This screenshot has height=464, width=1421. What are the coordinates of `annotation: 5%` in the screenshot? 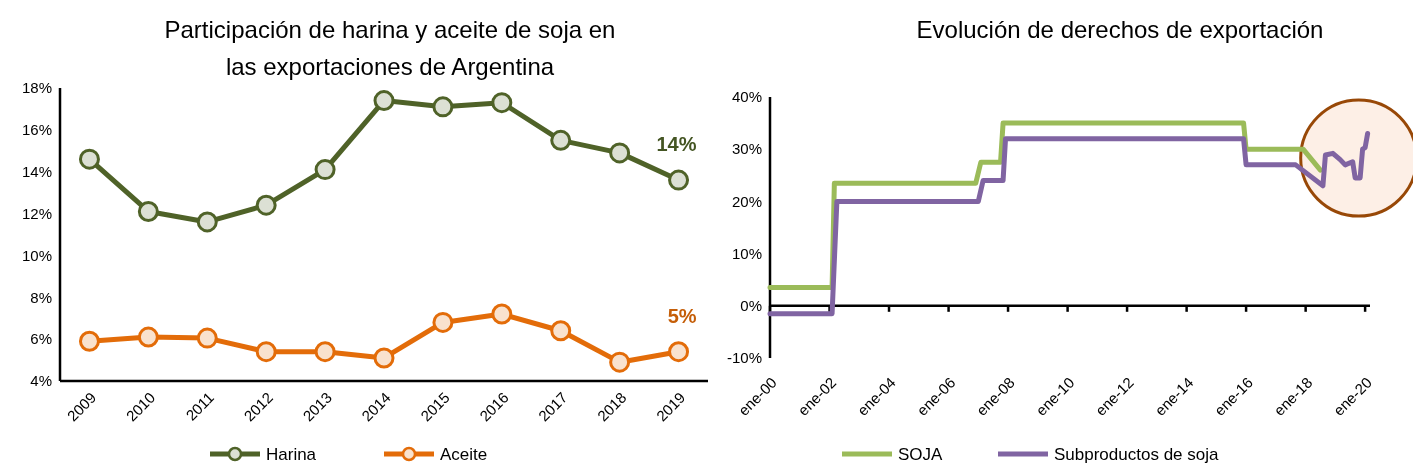 It's located at (682, 315).